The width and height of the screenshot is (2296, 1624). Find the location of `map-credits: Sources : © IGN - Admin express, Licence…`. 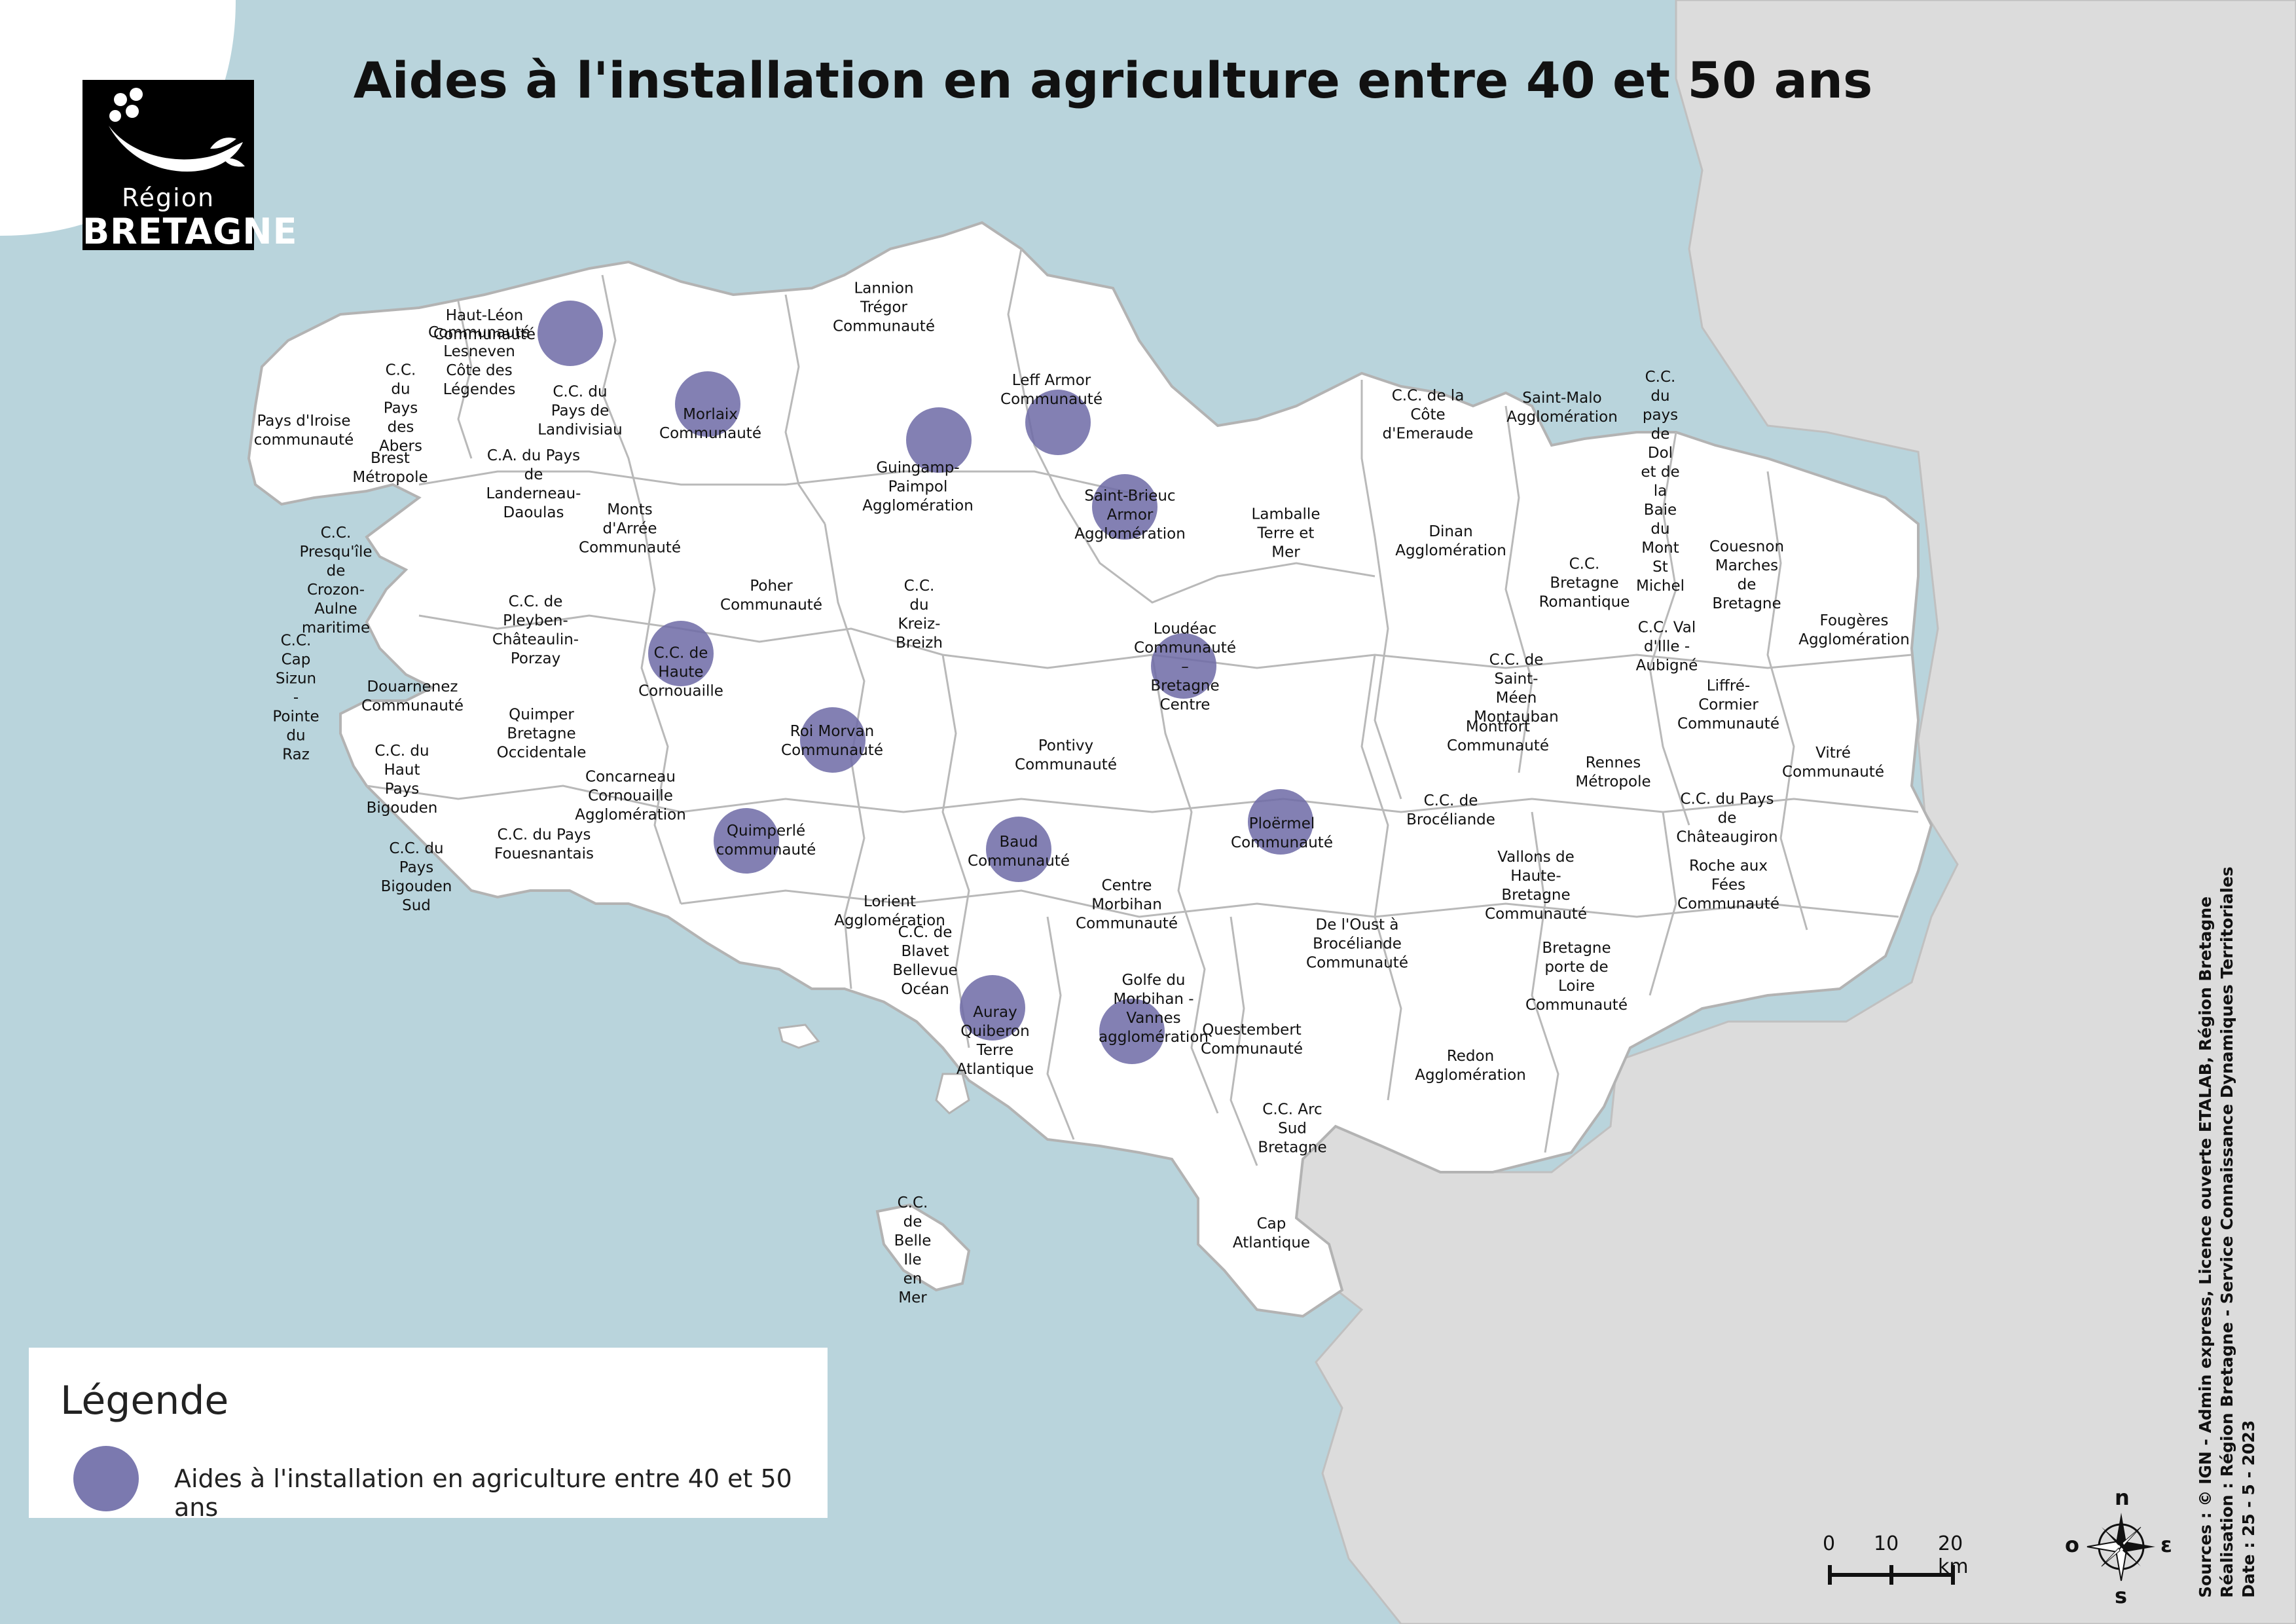

map-credits: Sources : © IGN - Admin express, Licence… is located at coordinates (2226, 1232).